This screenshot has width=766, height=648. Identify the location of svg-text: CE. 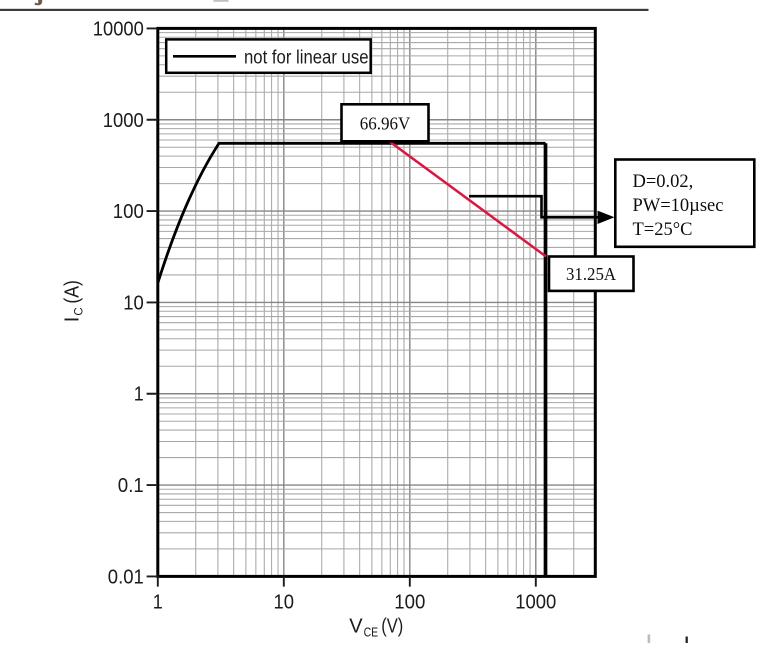
(371, 633).